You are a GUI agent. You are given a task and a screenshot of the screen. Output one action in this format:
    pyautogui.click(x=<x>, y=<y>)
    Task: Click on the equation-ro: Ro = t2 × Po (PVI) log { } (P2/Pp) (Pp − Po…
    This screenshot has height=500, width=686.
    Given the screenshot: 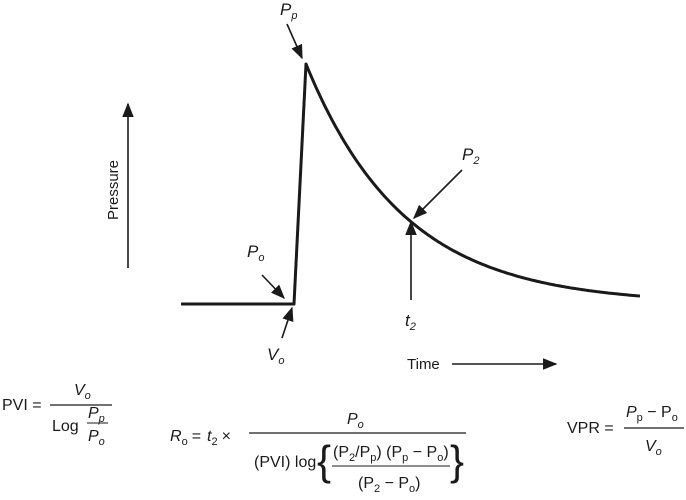 What is the action you would take?
    pyautogui.click(x=318, y=453)
    